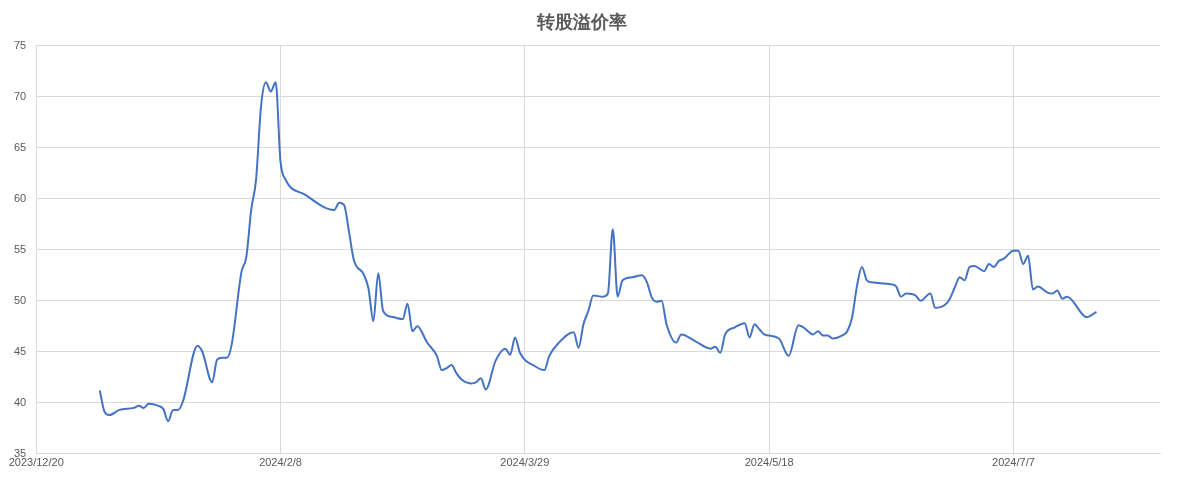 This screenshot has width=1196, height=477. What do you see at coordinates (20, 452) in the screenshot?
I see `y-tick-label: 35` at bounding box center [20, 452].